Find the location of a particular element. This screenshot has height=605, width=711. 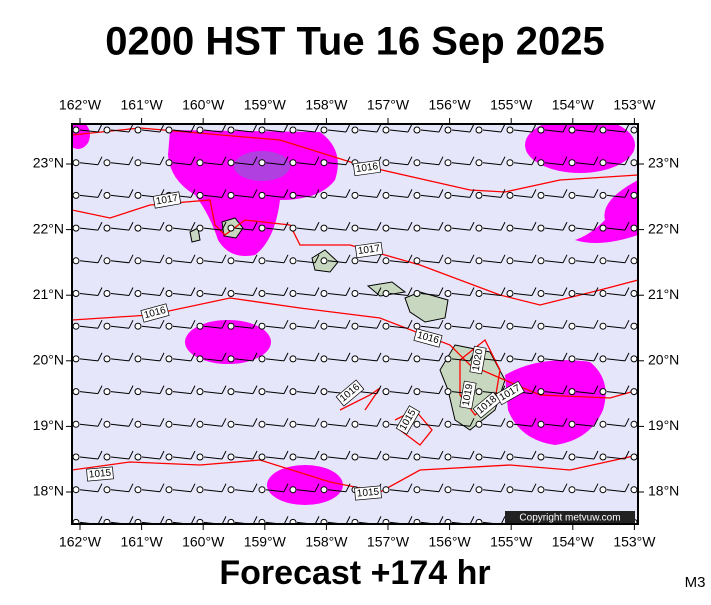

lat-label-right: 19°N is located at coordinates (663, 425).